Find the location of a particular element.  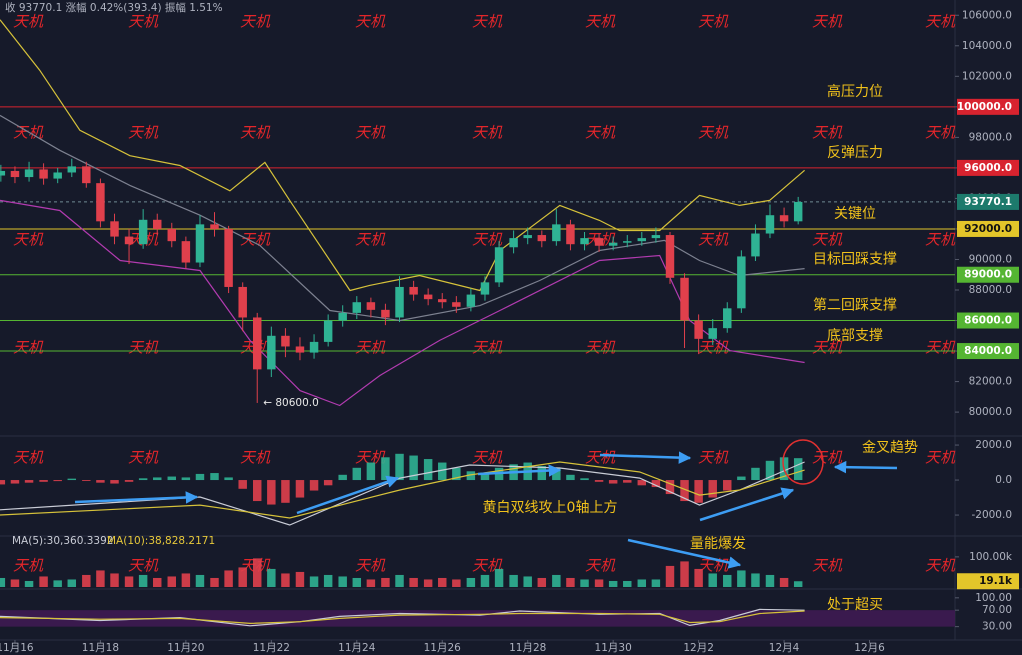

low-label: ← 80600.0 is located at coordinates (291, 403).